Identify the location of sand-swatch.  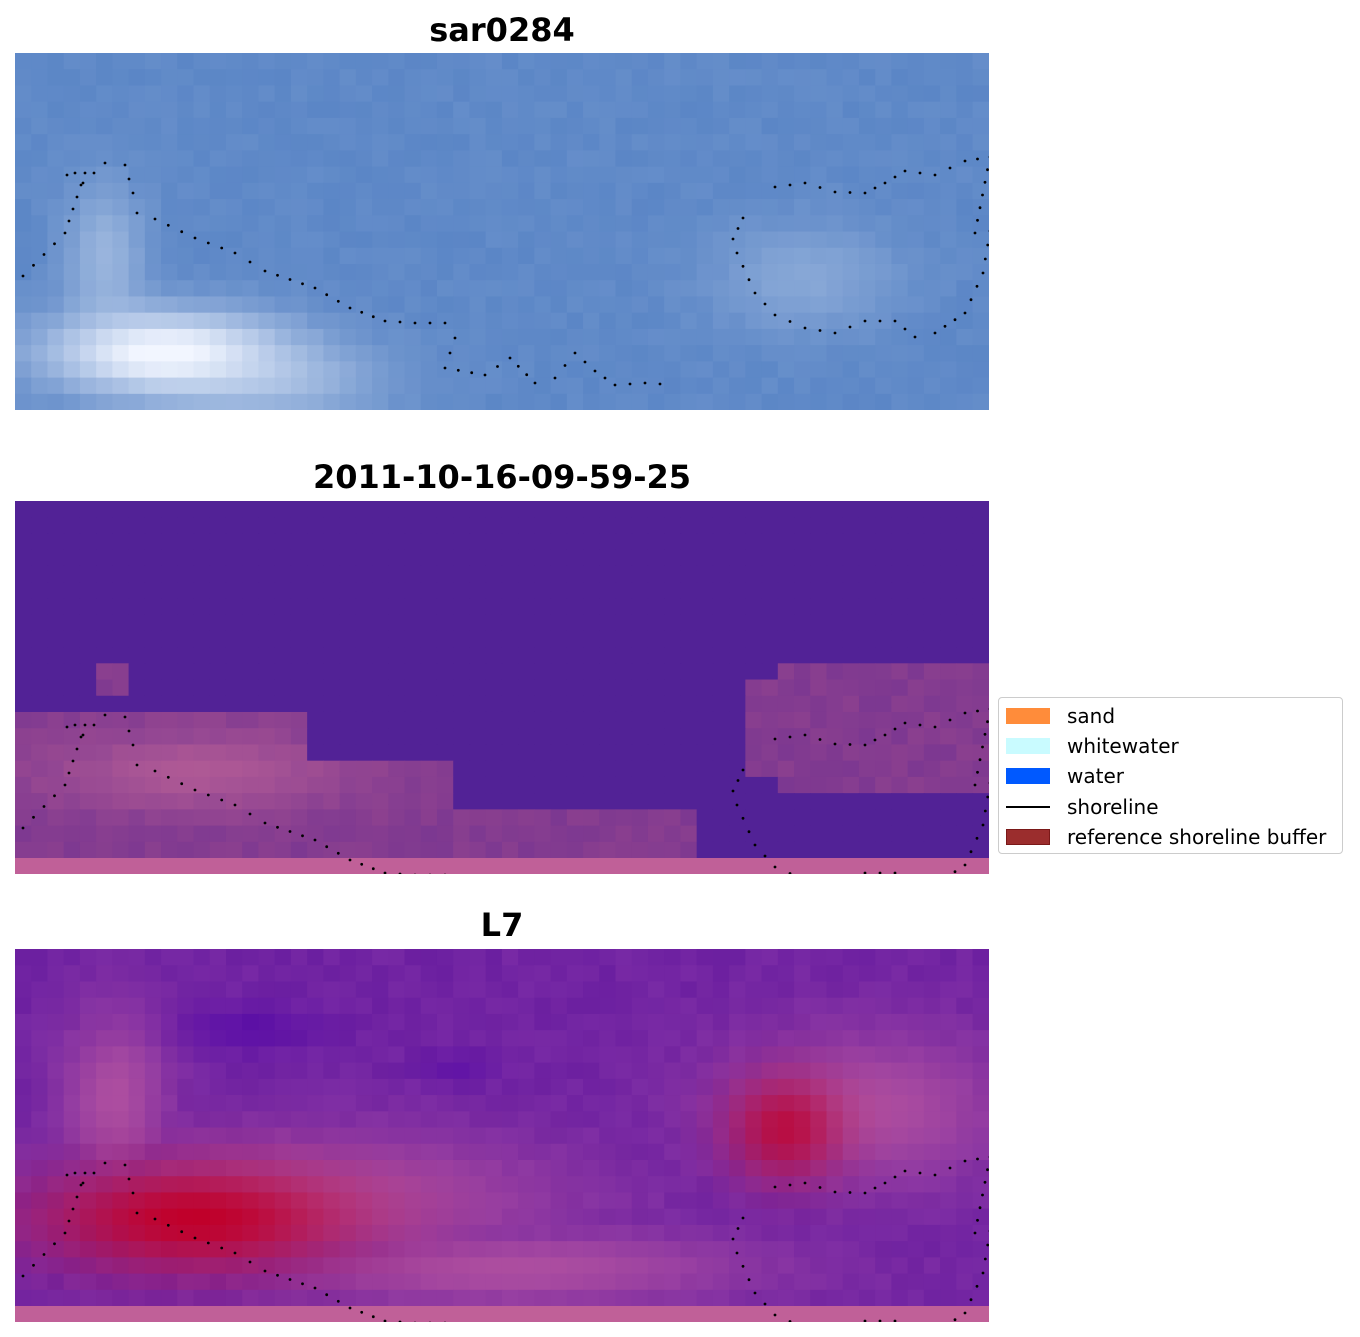
(1028, 716).